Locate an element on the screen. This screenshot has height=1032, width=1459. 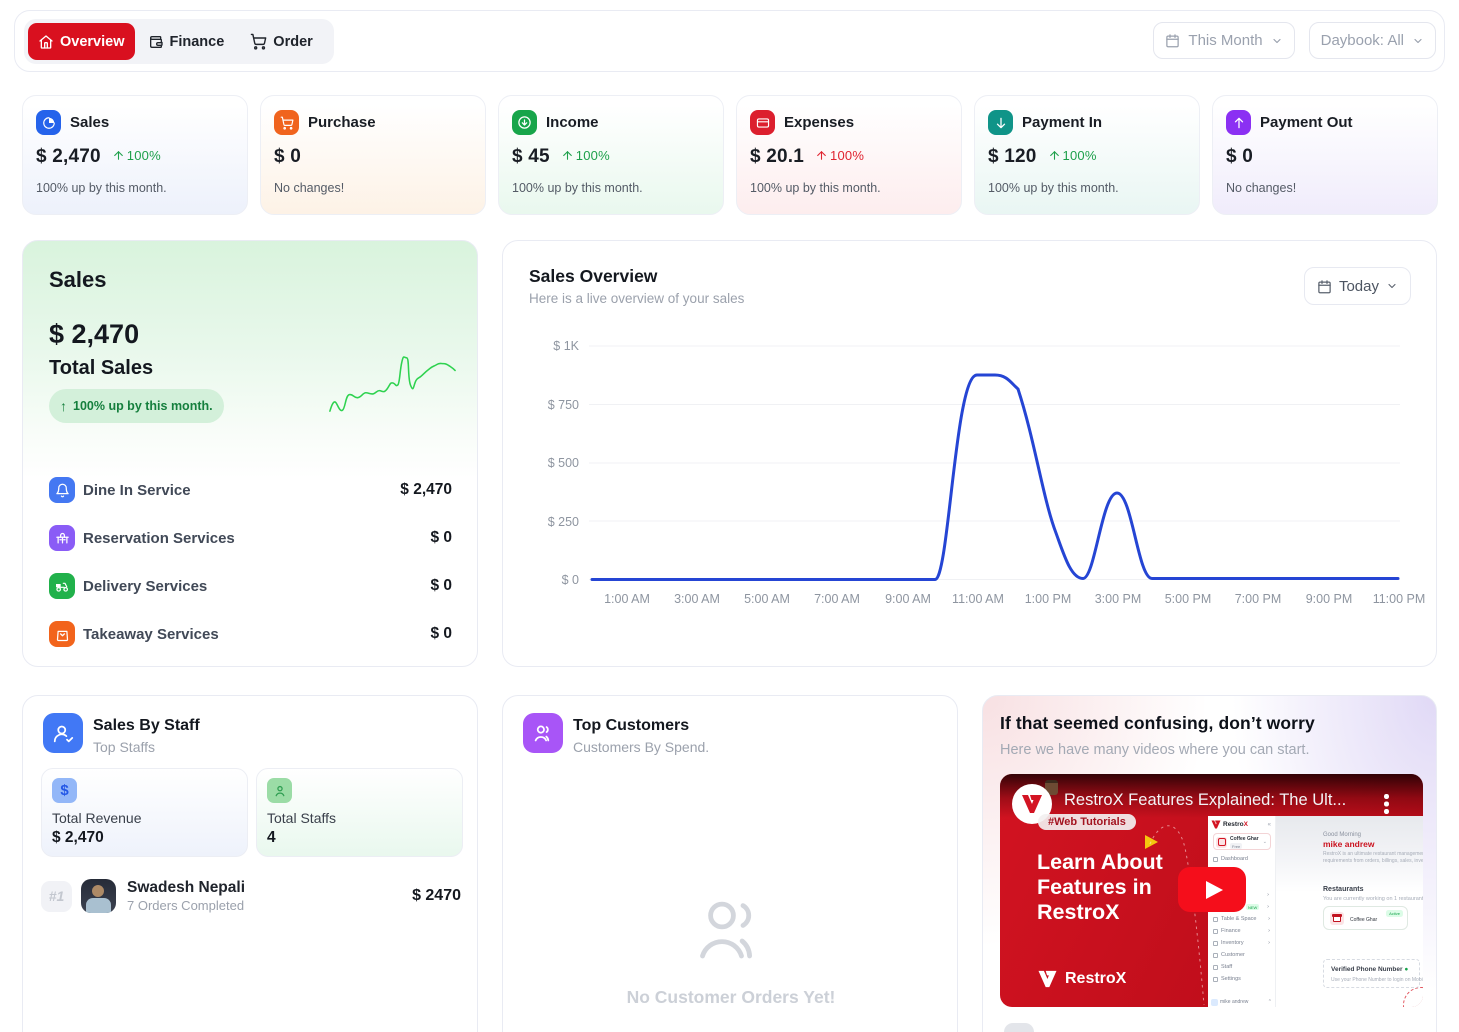
svg-text: 9:00 PM is located at coordinates (1329, 599).